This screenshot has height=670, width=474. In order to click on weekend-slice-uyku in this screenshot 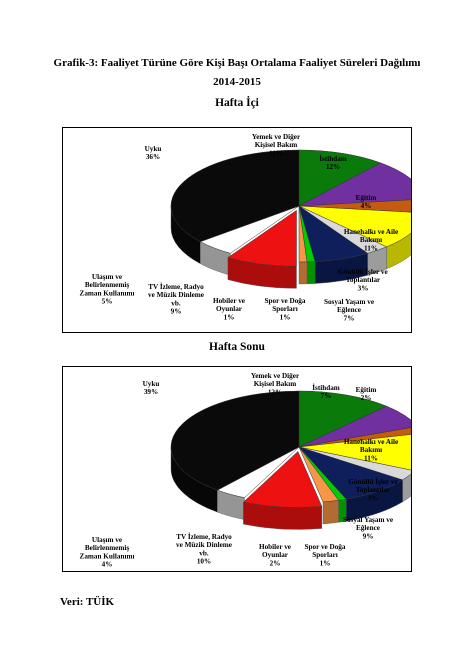, I will do `click(235, 440)`.